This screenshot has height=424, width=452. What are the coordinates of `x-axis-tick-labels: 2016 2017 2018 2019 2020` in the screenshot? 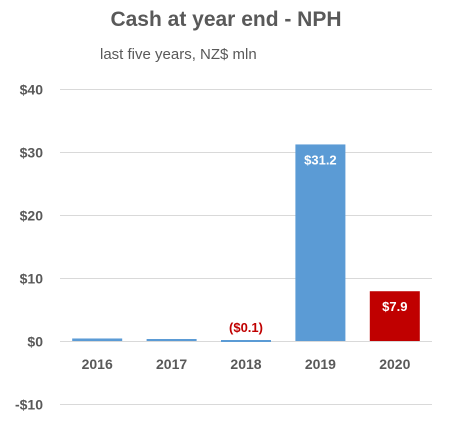 It's located at (246, 364).